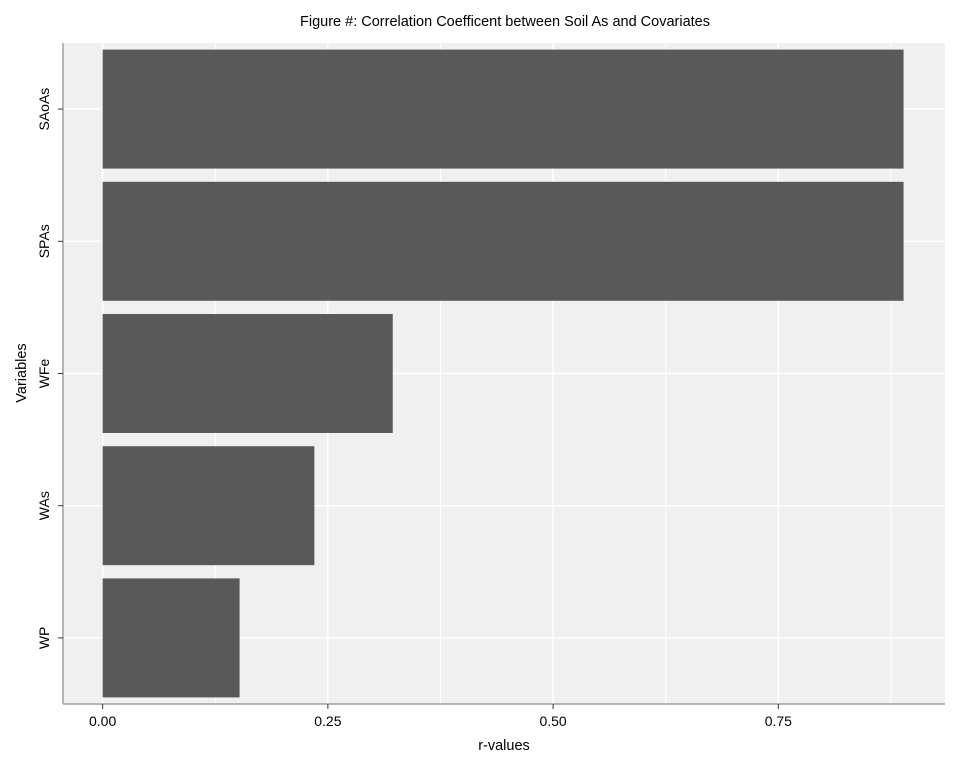 Image resolution: width=960 pixels, height=768 pixels. Describe the element at coordinates (552, 721) in the screenshot. I see `x-tick-label: 0.50` at that location.